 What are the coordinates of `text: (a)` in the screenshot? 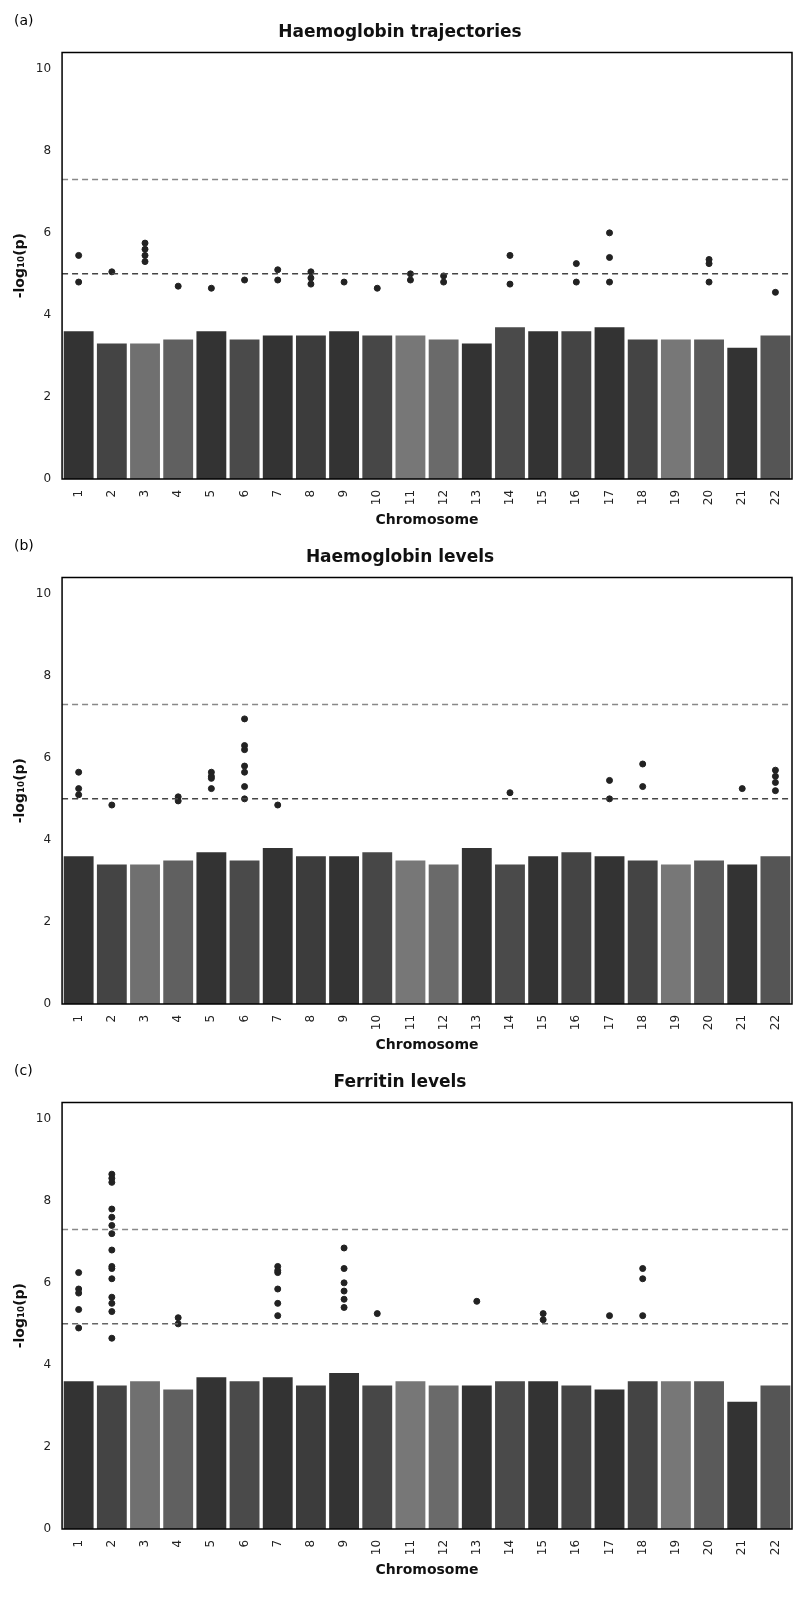 It's located at (24, 19).